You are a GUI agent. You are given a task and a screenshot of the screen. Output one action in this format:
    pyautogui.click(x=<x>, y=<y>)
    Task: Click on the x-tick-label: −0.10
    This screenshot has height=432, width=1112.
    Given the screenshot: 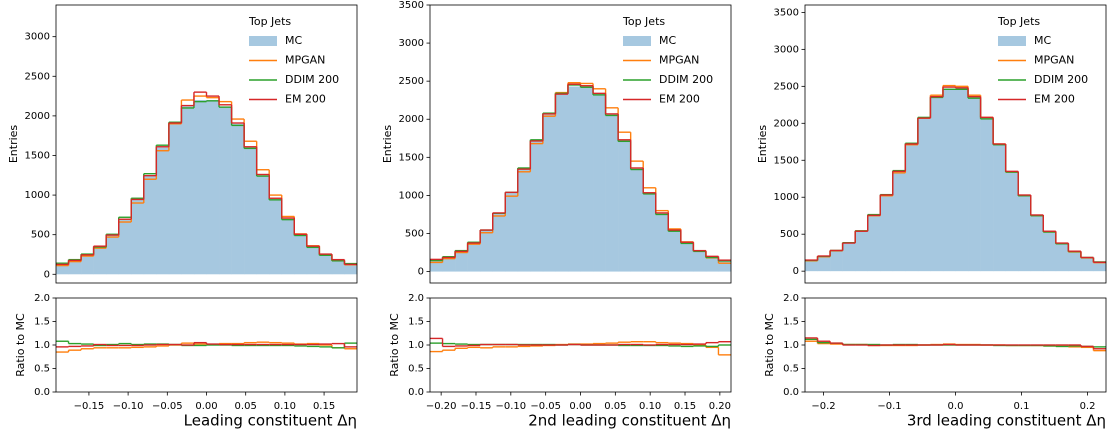 What is the action you would take?
    pyautogui.click(x=510, y=406)
    